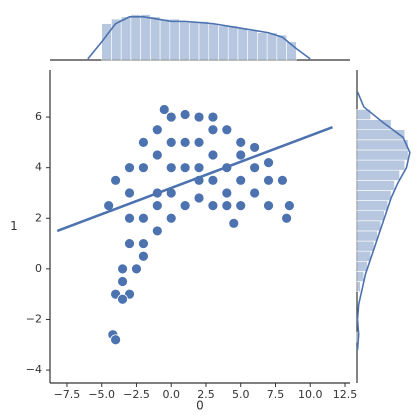 This screenshot has width=419, height=420. Describe the element at coordinates (14, 226) in the screenshot. I see `y-axis-label: 1` at that location.